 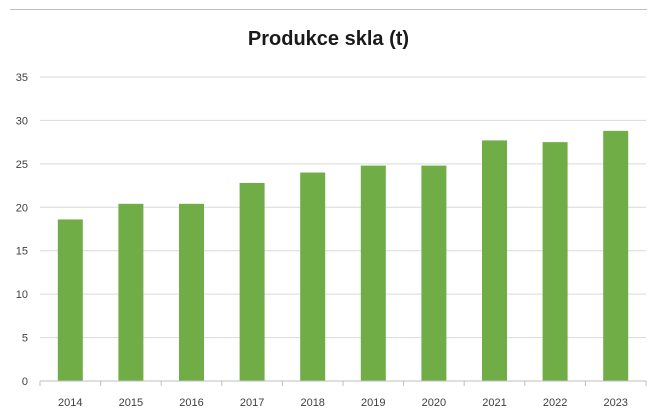 I want to click on x-tick-label: 2015, so click(x=131, y=403).